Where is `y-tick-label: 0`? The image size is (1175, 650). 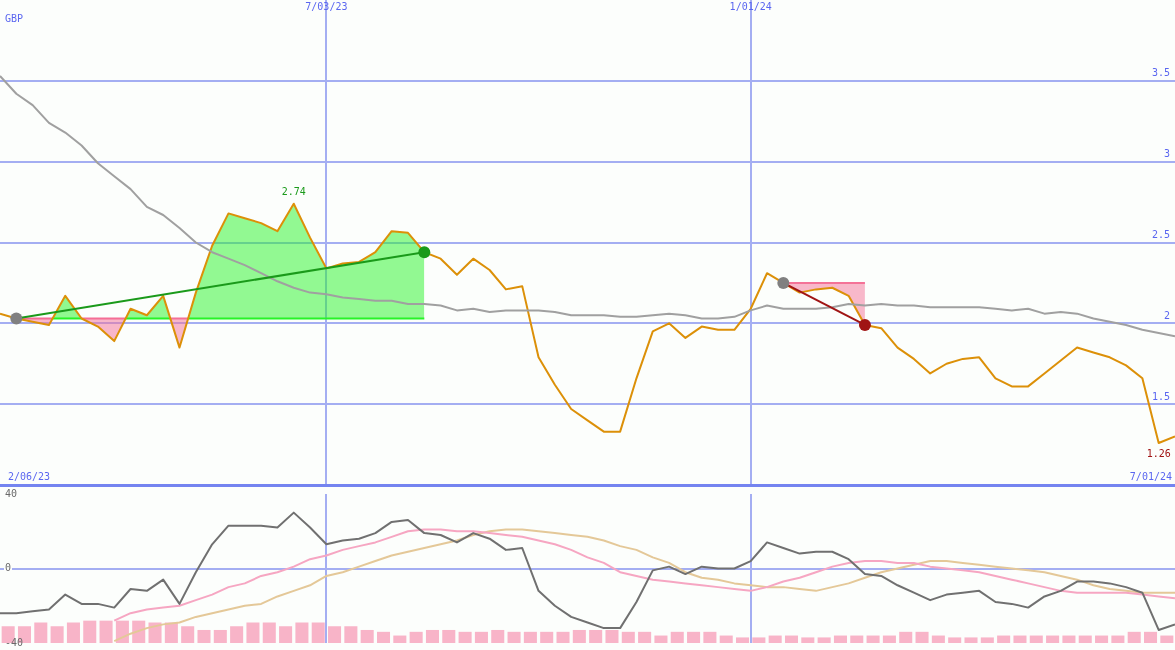
y-tick-label: 0 is located at coordinates (8, 568).